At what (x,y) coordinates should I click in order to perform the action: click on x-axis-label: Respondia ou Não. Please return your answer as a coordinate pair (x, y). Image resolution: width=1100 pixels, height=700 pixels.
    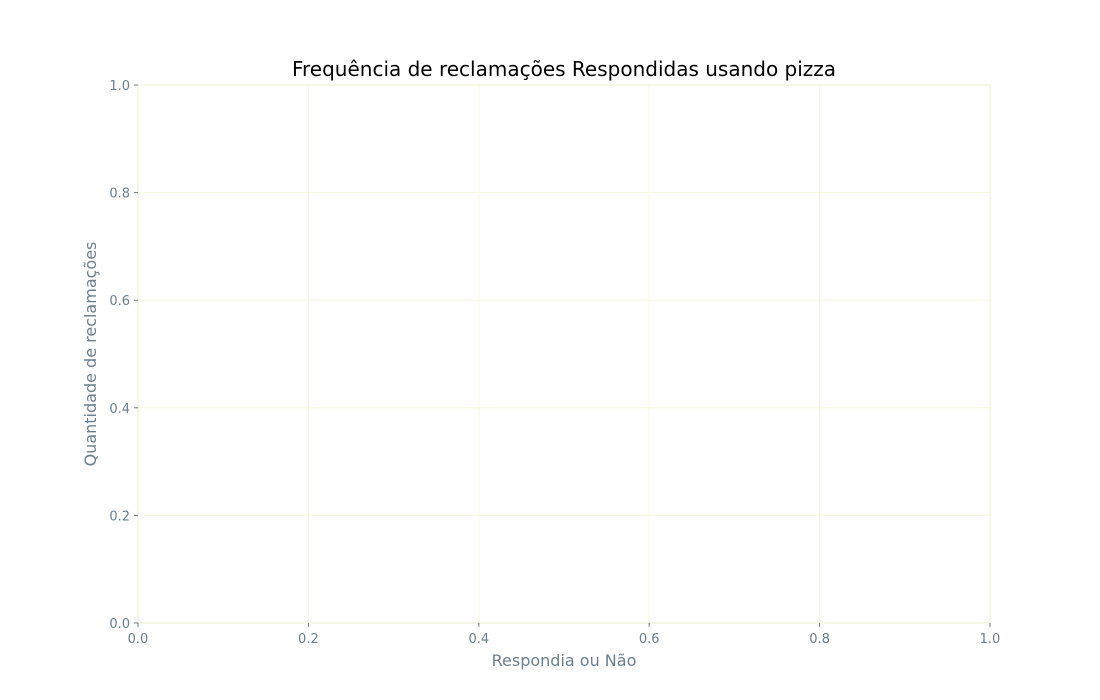
    Looking at the image, I should click on (564, 660).